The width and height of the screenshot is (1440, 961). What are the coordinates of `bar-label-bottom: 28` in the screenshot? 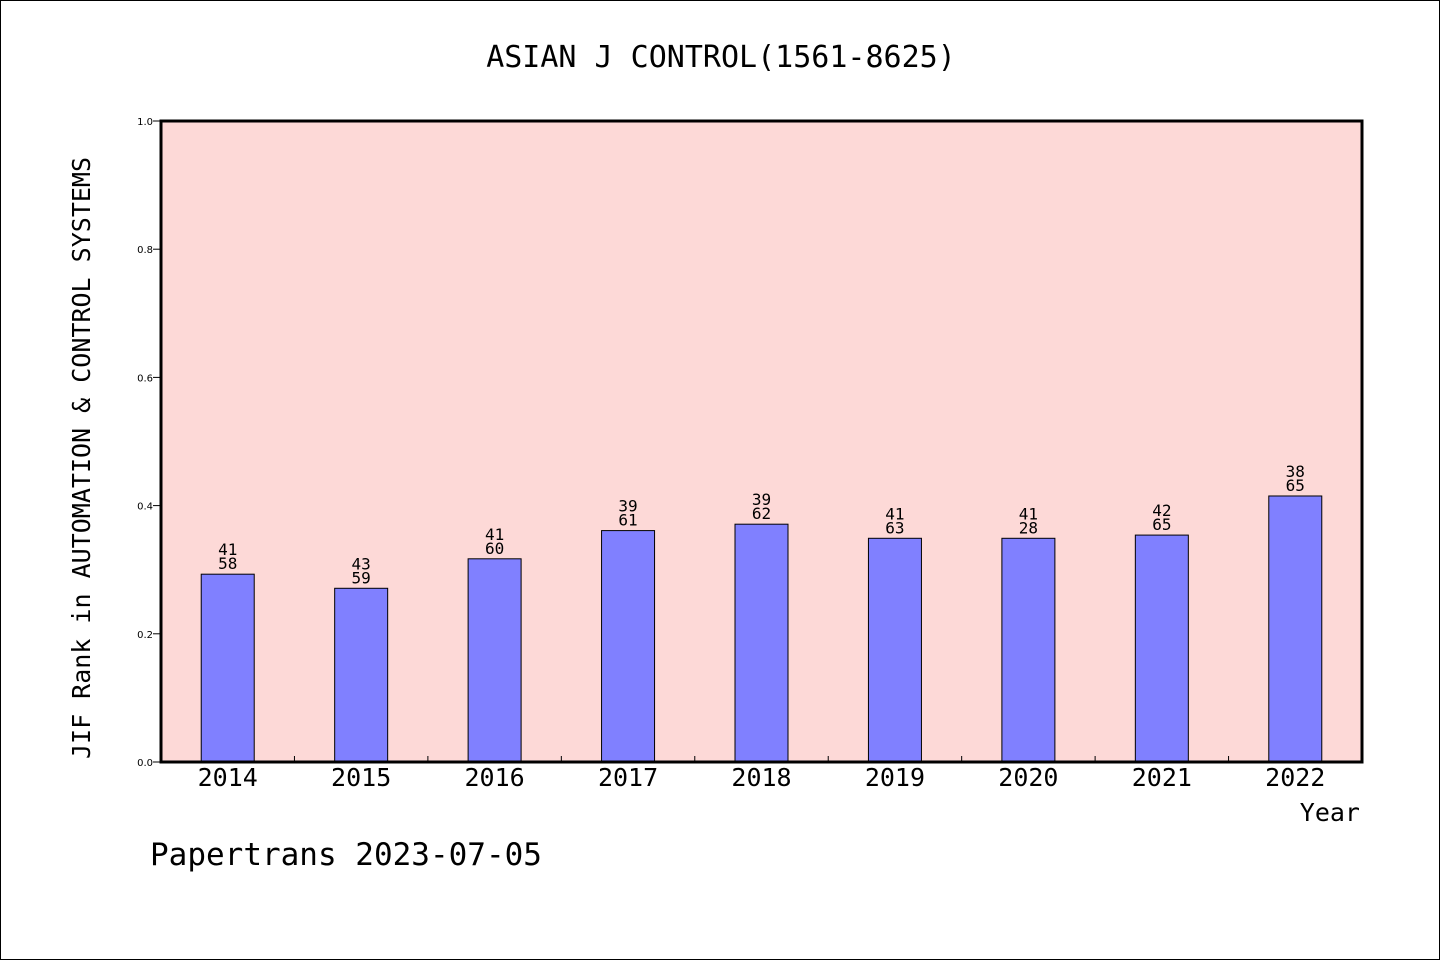 It's located at (1028, 527).